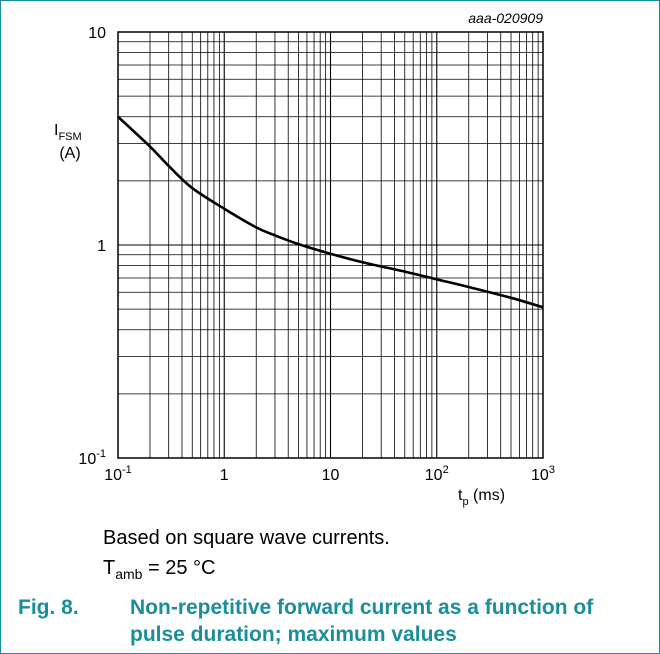  What do you see at coordinates (129, 574) in the screenshot?
I see `note-subscript: amb` at bounding box center [129, 574].